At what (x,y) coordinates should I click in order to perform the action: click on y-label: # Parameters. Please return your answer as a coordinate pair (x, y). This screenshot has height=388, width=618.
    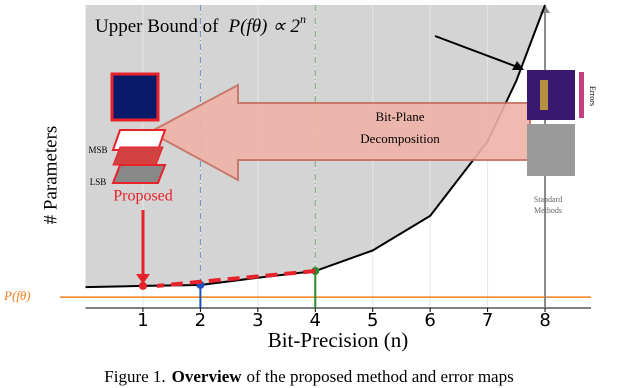
    Looking at the image, I should click on (50, 175).